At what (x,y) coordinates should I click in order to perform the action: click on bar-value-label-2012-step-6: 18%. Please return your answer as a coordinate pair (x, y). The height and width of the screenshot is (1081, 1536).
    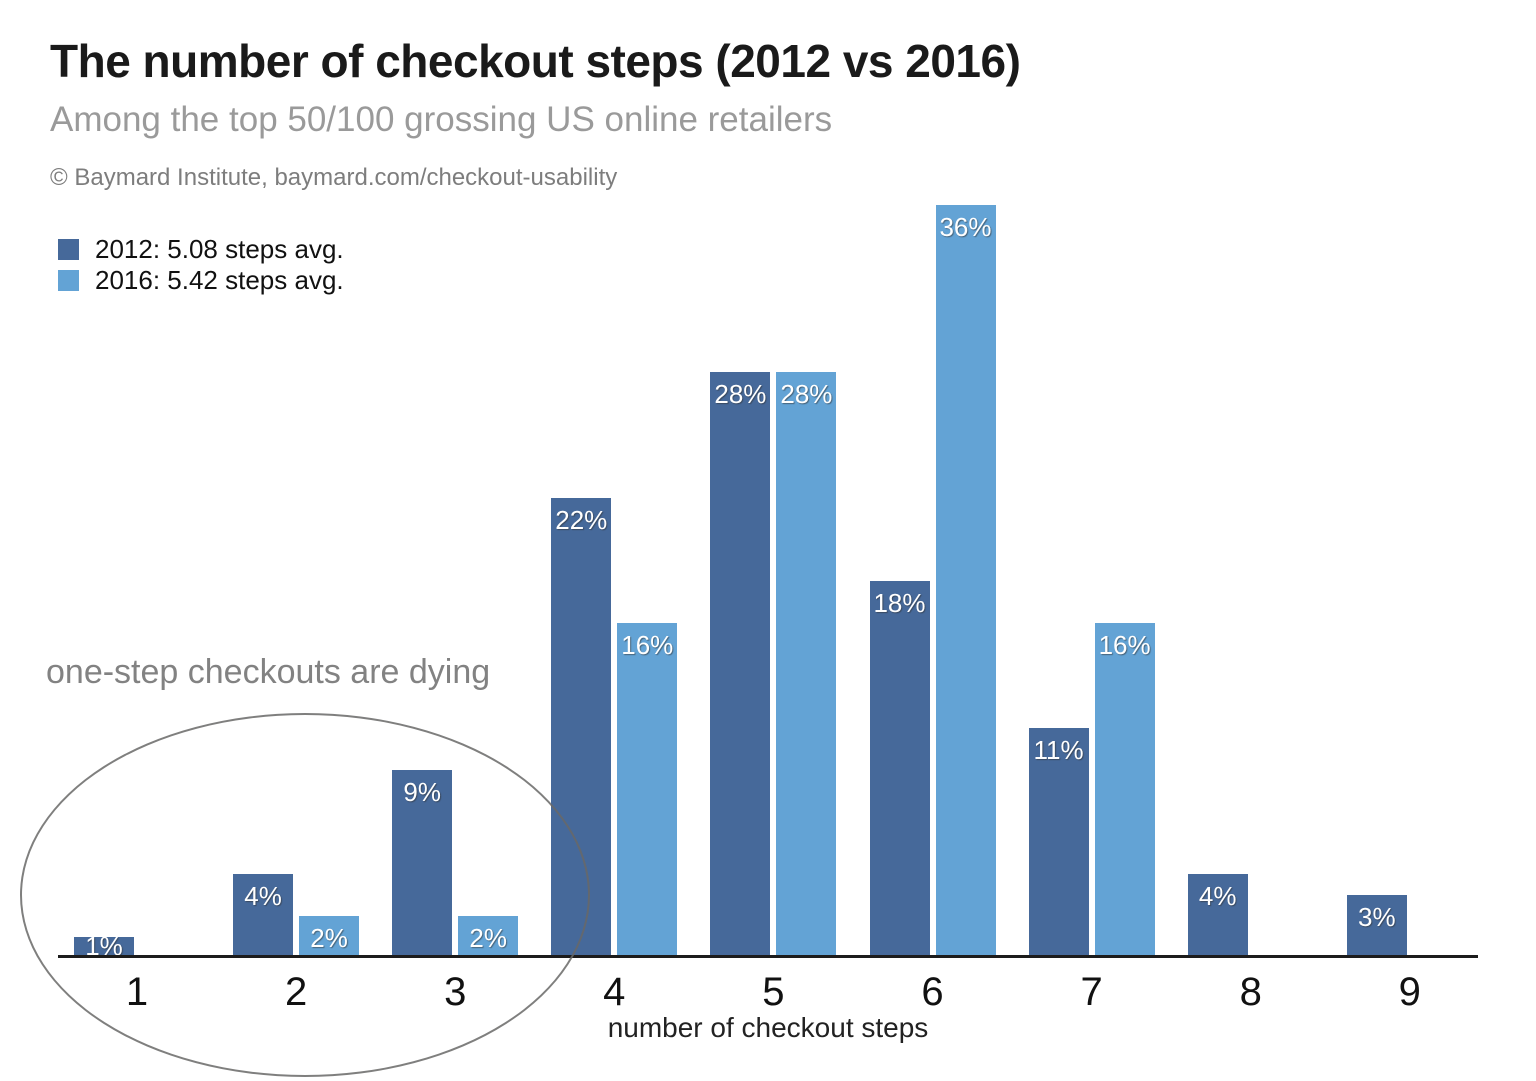
    Looking at the image, I should click on (899, 603).